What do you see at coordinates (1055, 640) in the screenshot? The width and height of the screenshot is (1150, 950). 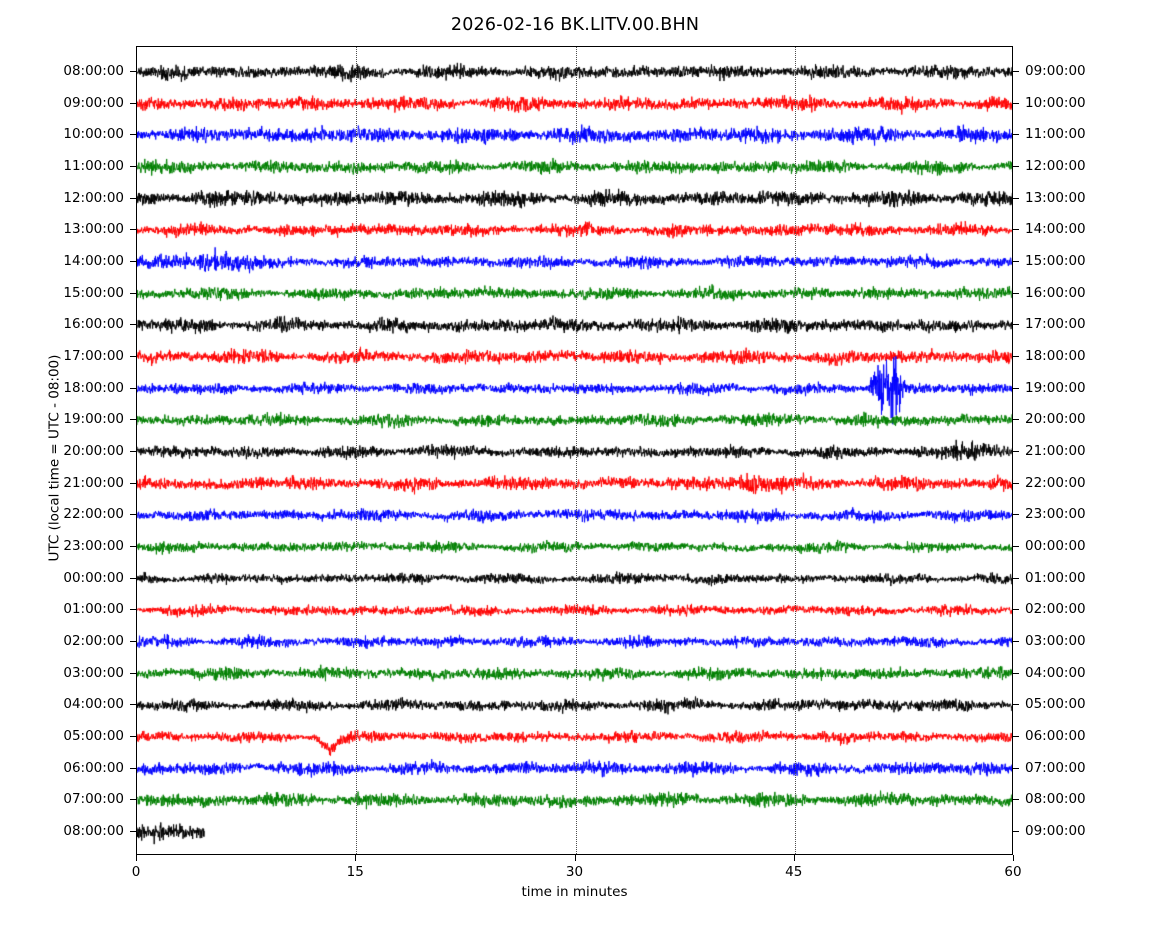 I see `y-tick-label-right-18: 03:00:00` at bounding box center [1055, 640].